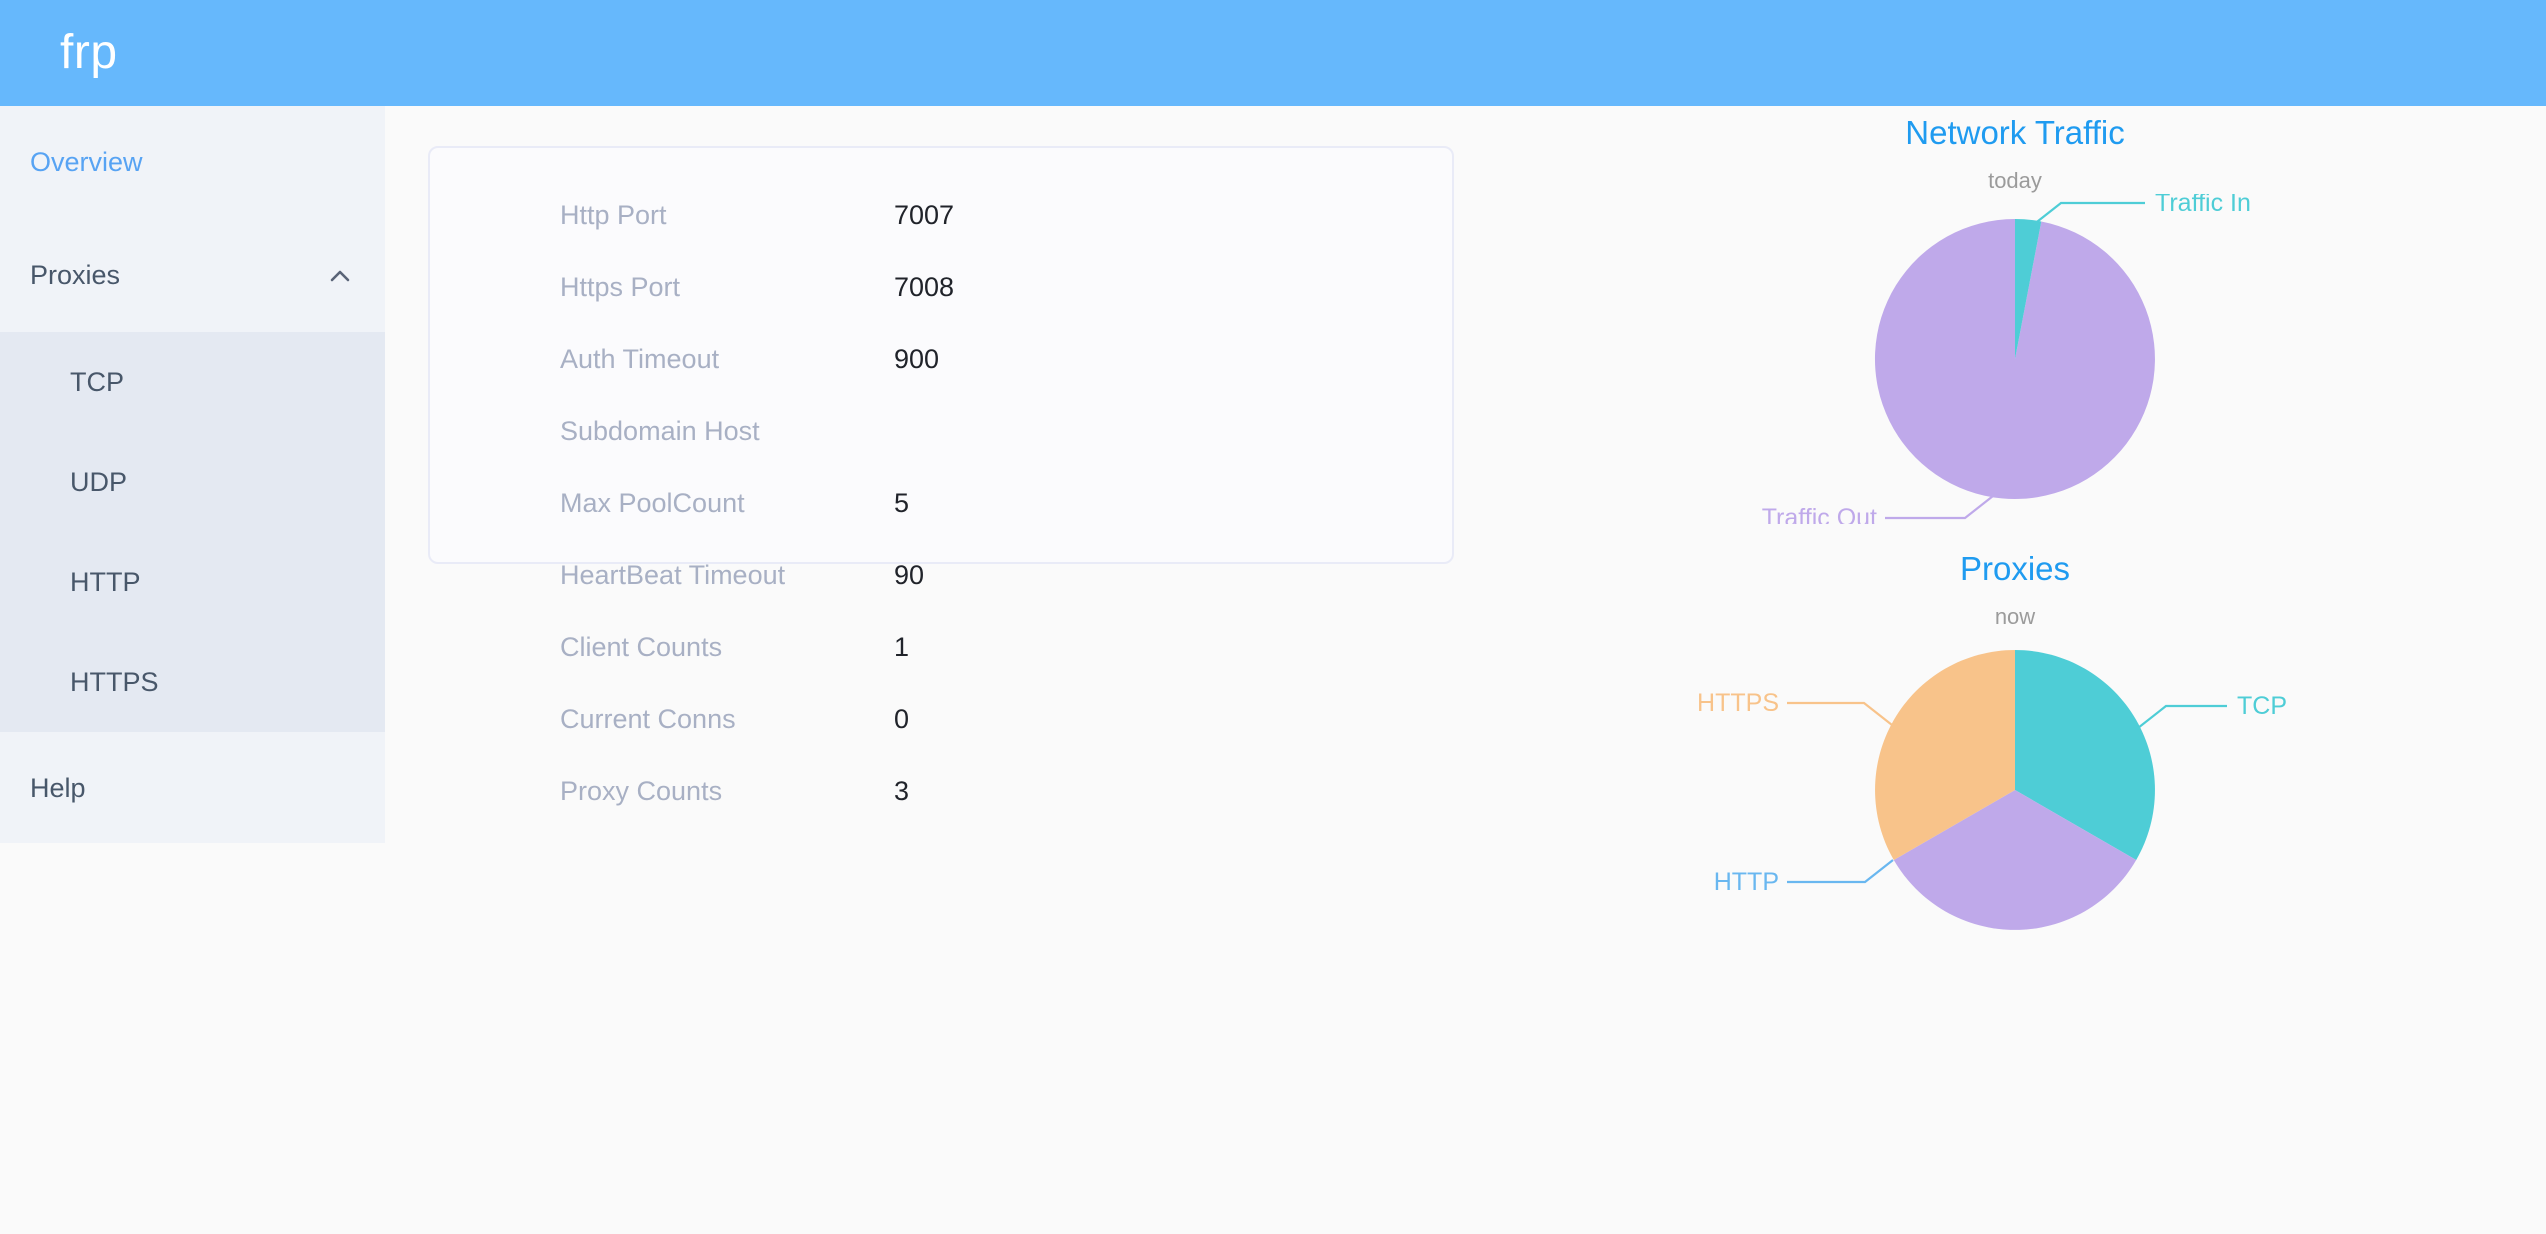  I want to click on sidebar-item-tcp: TCP, so click(192, 382).